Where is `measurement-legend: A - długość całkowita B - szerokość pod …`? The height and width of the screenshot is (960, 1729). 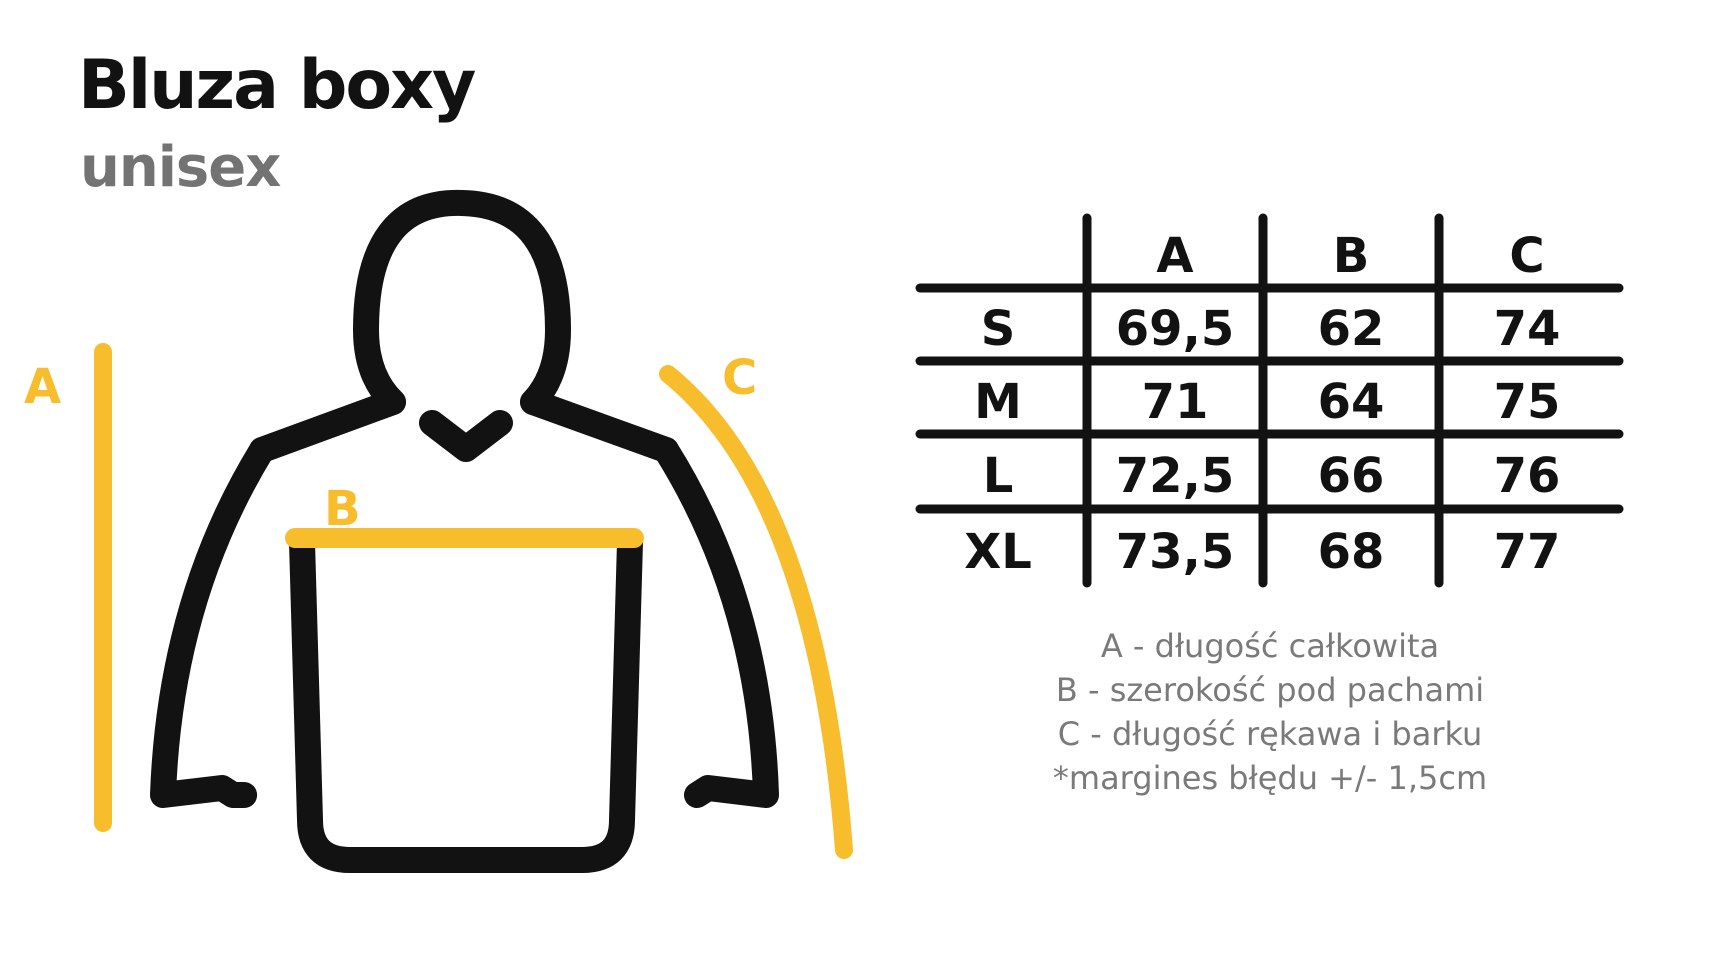
measurement-legend: A - długość całkowita B - szerokość pod … is located at coordinates (1270, 712).